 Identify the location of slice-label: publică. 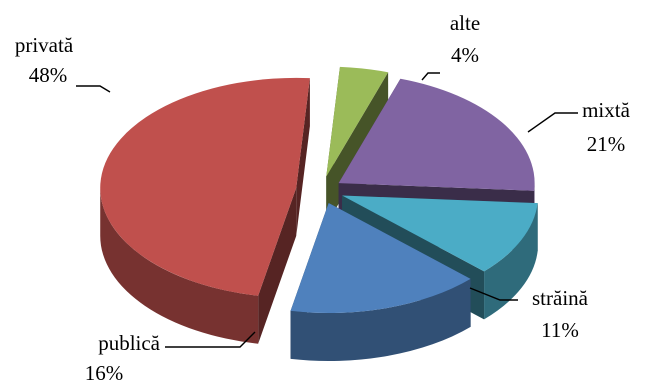
(129, 343).